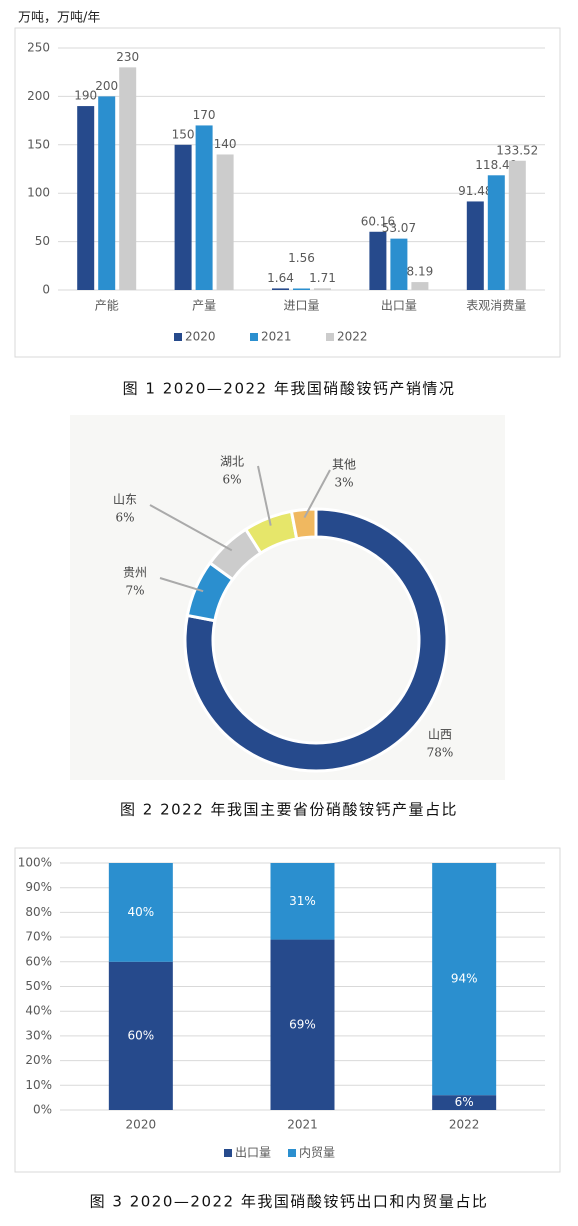 The width and height of the screenshot is (578, 1226). What do you see at coordinates (399, 306) in the screenshot?
I see `x-tick-label: 出口量` at bounding box center [399, 306].